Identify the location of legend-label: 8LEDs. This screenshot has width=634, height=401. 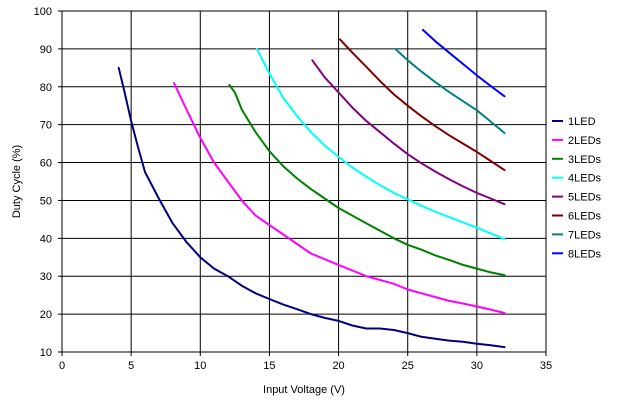
(585, 254).